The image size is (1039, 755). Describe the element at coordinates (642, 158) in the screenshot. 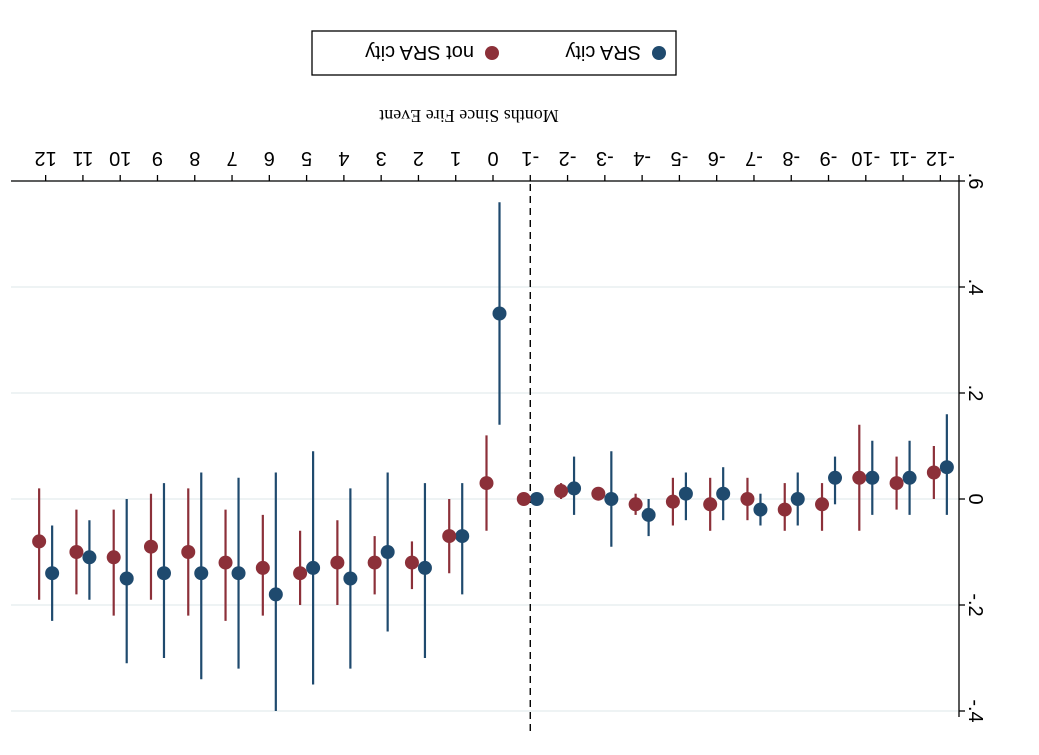

I see `x-tick-label: -4` at that location.